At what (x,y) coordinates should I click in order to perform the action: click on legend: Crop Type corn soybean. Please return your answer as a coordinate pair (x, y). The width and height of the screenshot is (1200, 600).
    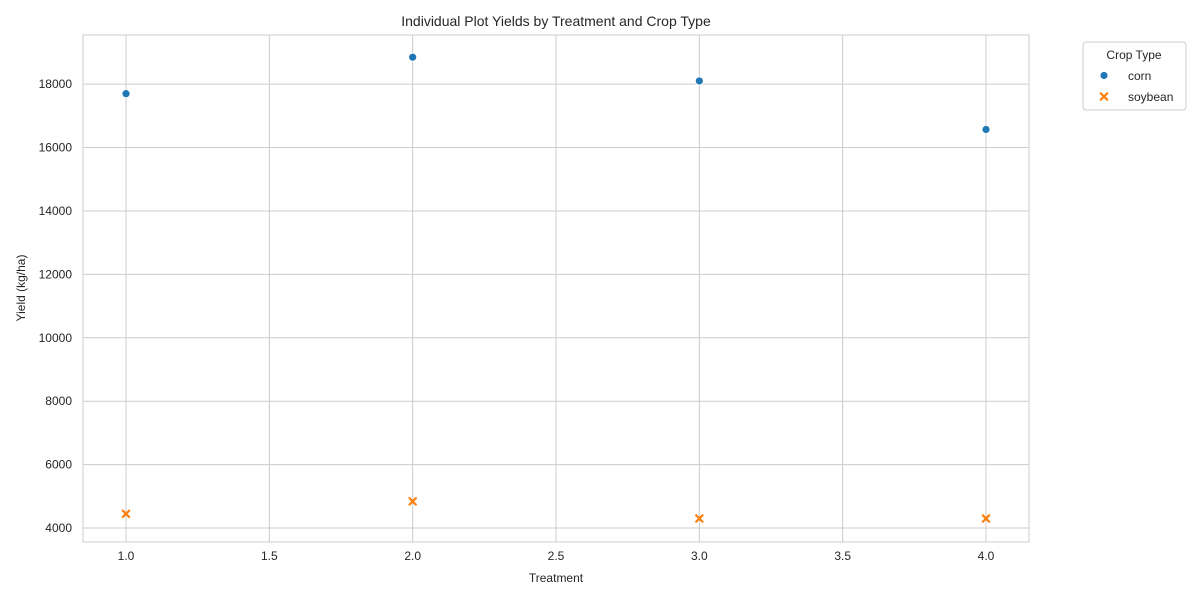
    Looking at the image, I should click on (1134, 76).